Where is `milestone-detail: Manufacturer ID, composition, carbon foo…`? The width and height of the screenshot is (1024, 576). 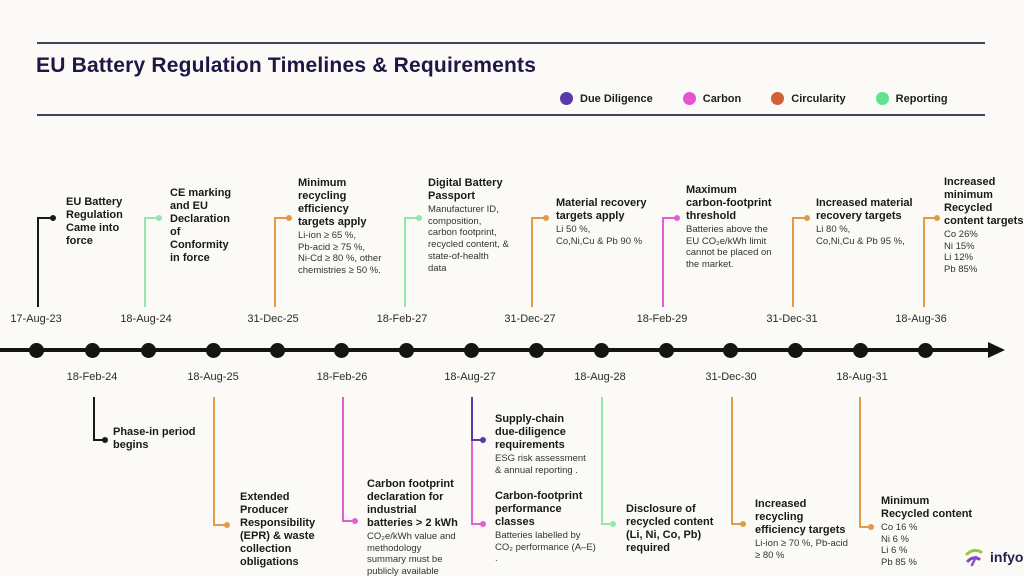
milestone-detail: Manufacturer ID, composition, carbon foo… is located at coordinates (468, 238).